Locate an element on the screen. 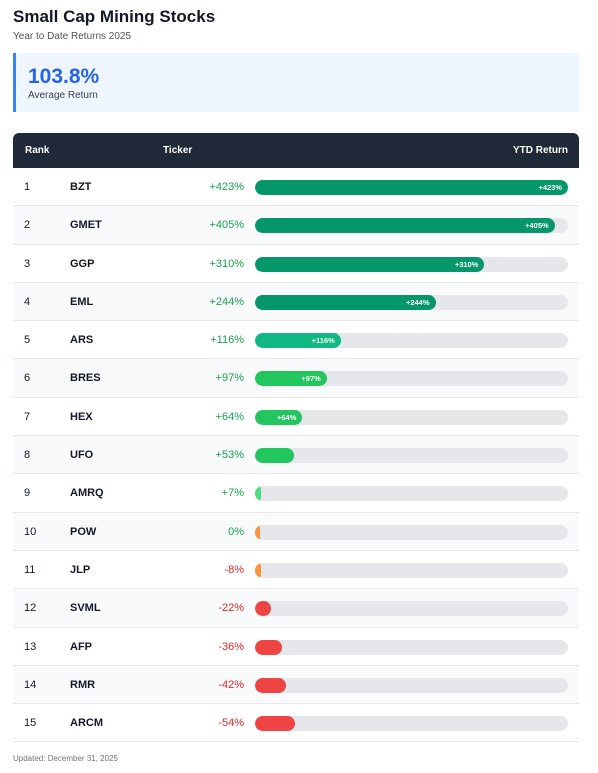  table-row: 2 GMET +405% +405% is located at coordinates (296, 225).